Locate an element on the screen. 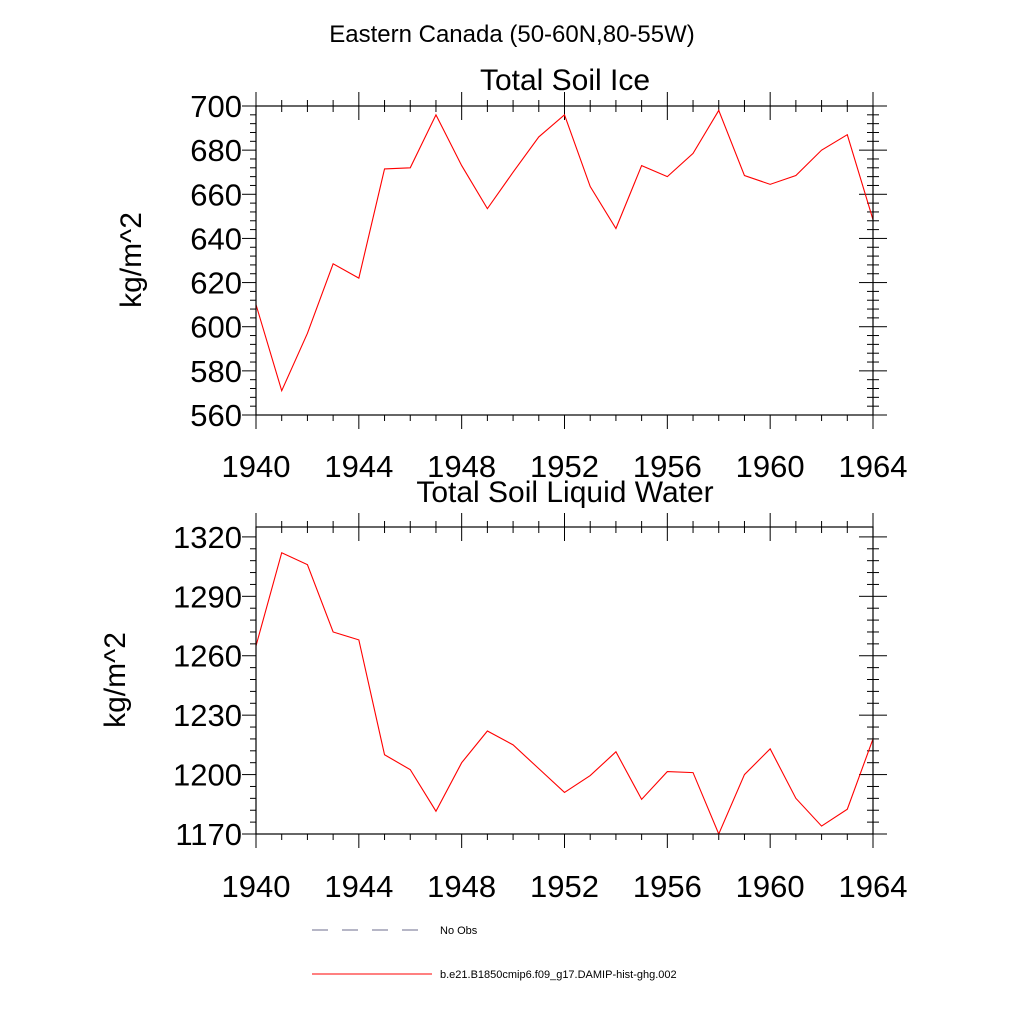  y-tick-label: 620 is located at coordinates (216, 283).